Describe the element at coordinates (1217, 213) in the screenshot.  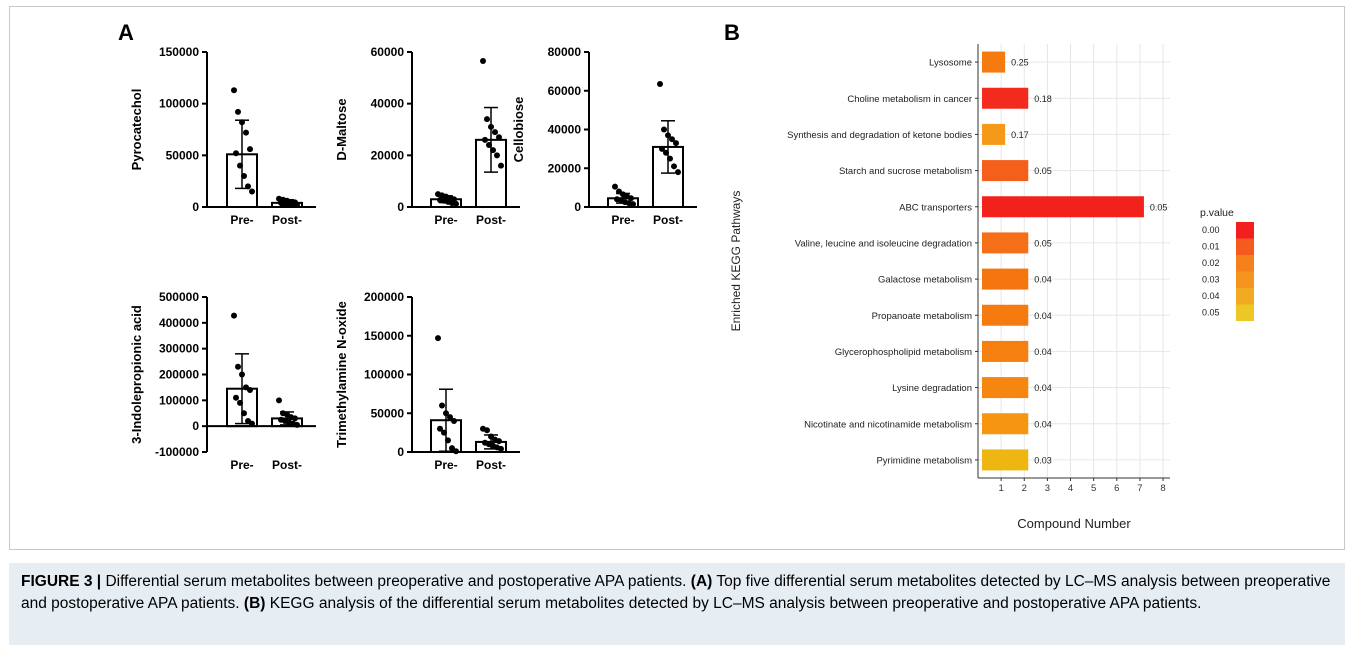
I see `legend-title: p.value` at that location.